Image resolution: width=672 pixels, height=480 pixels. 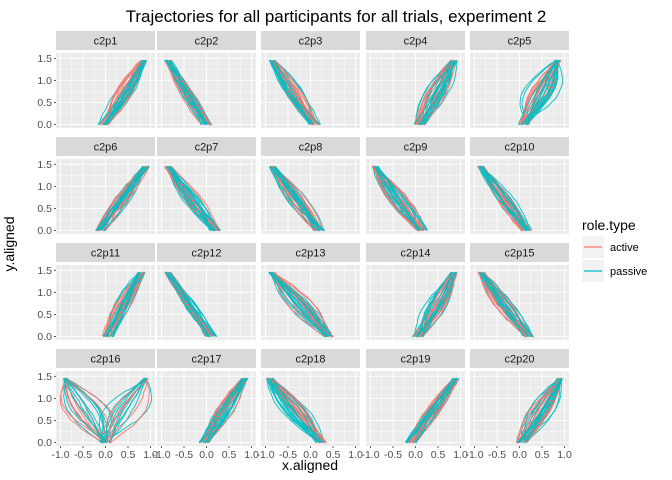 I want to click on legend-items: active passive, so click(x=614, y=259).